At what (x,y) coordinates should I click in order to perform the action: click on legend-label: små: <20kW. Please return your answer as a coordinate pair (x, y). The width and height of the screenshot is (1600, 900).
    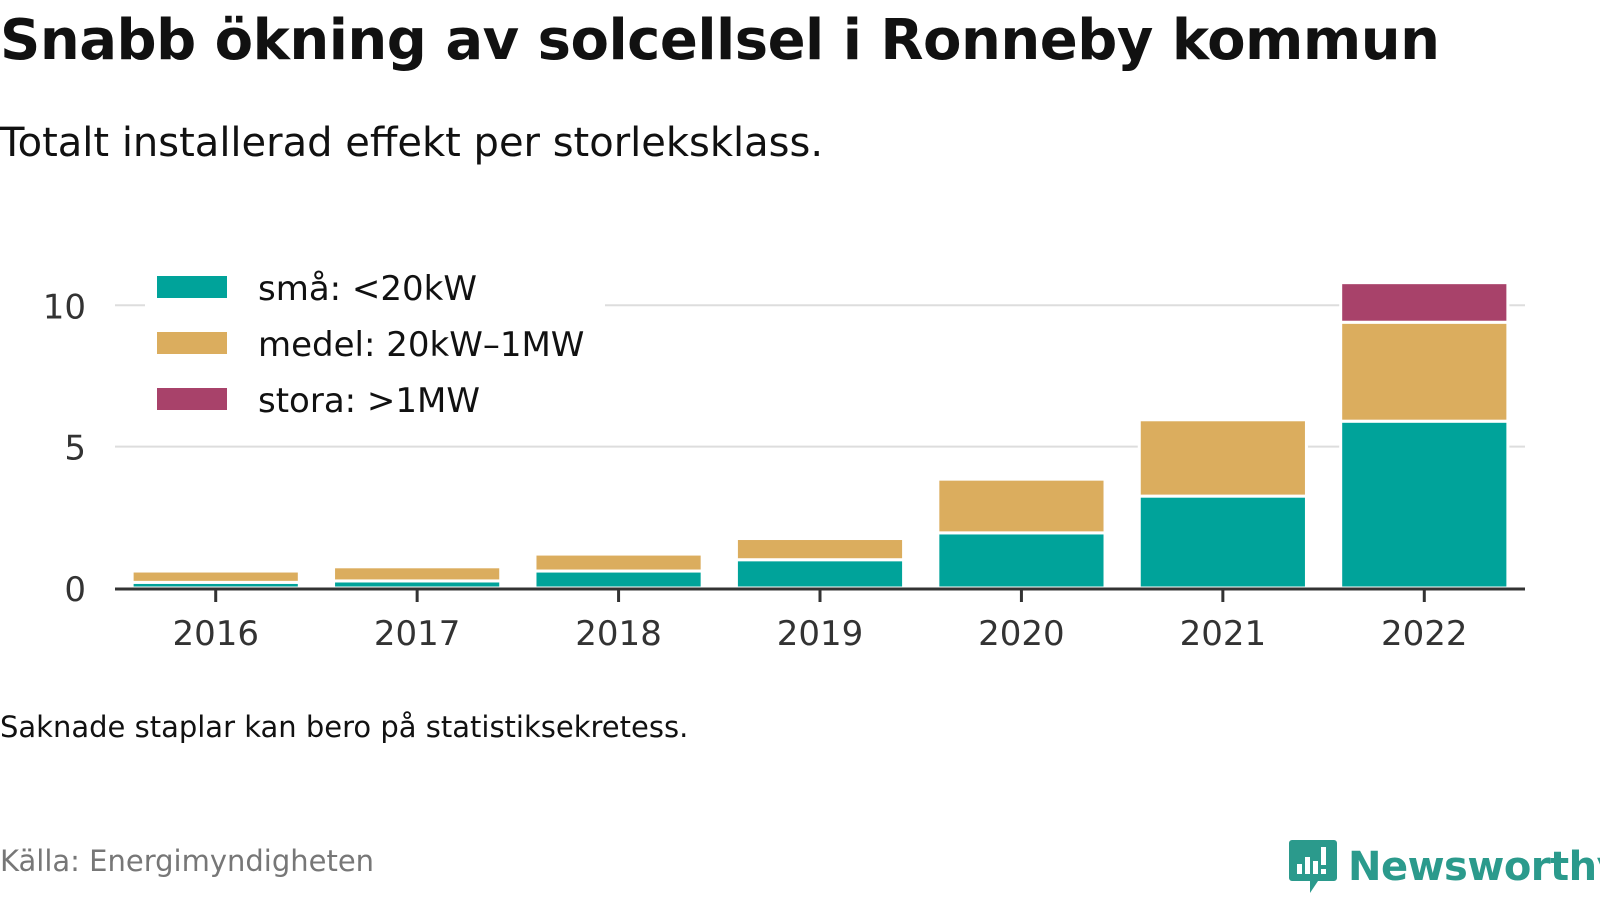
    Looking at the image, I should click on (367, 289).